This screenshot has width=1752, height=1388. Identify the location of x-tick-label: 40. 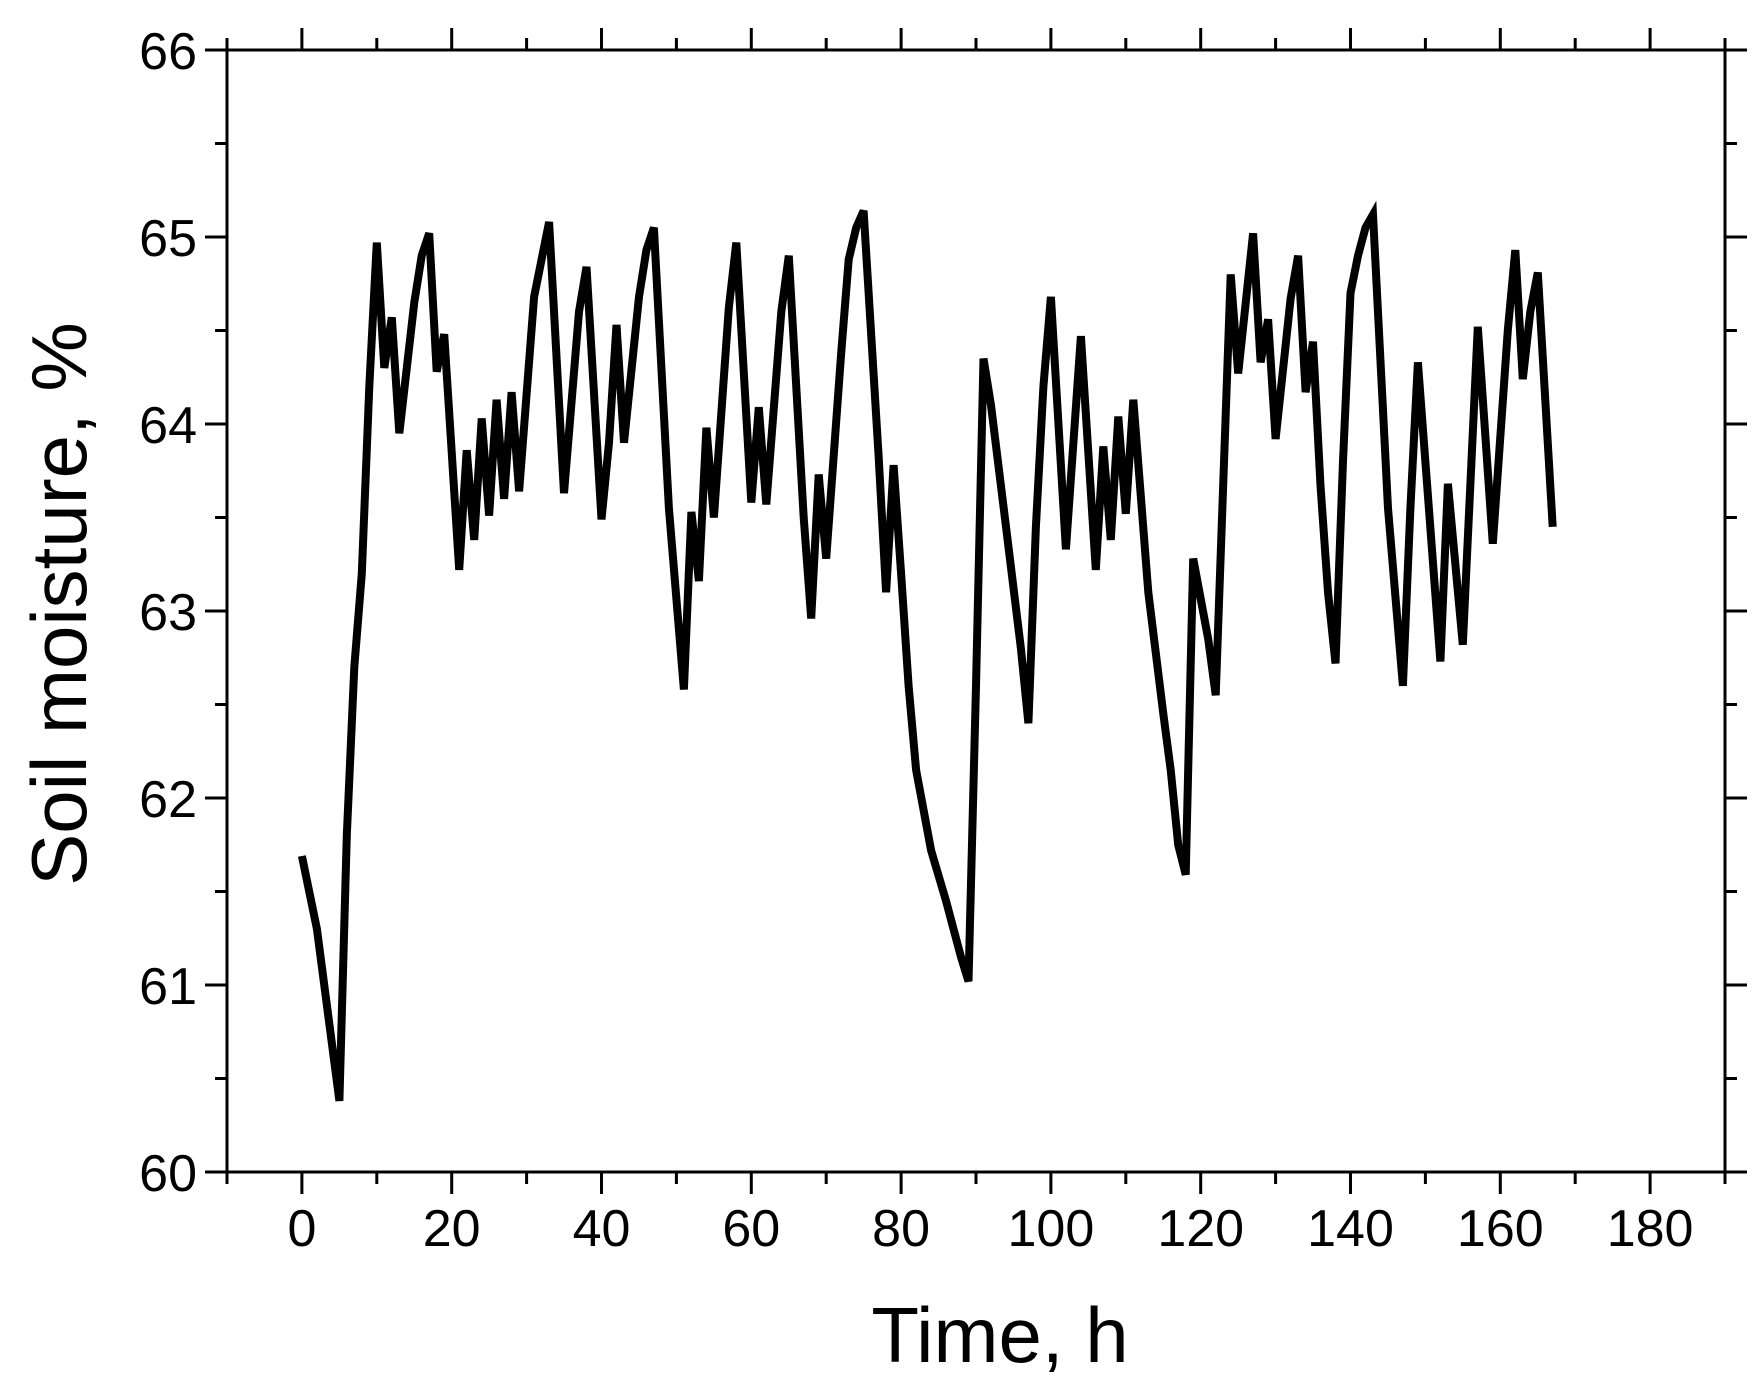
(602, 1229).